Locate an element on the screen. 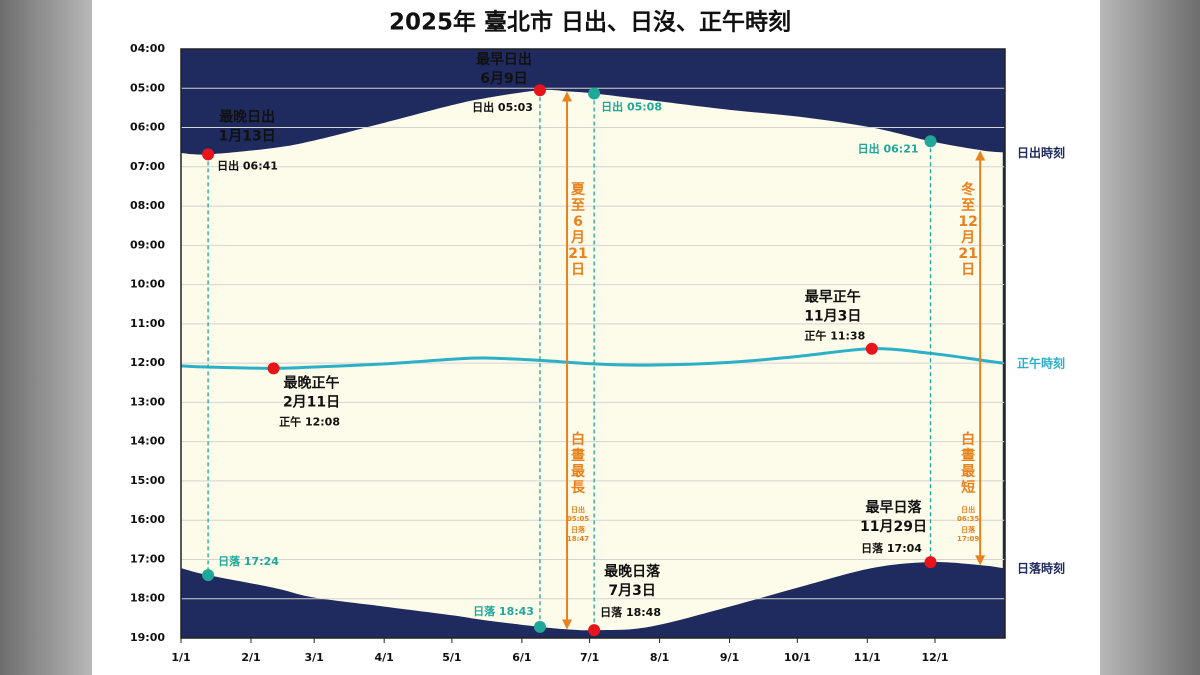 Image resolution: width=1200 pixels, height=675 pixels. vertical-label: 日出 05:05 is located at coordinates (578, 514).